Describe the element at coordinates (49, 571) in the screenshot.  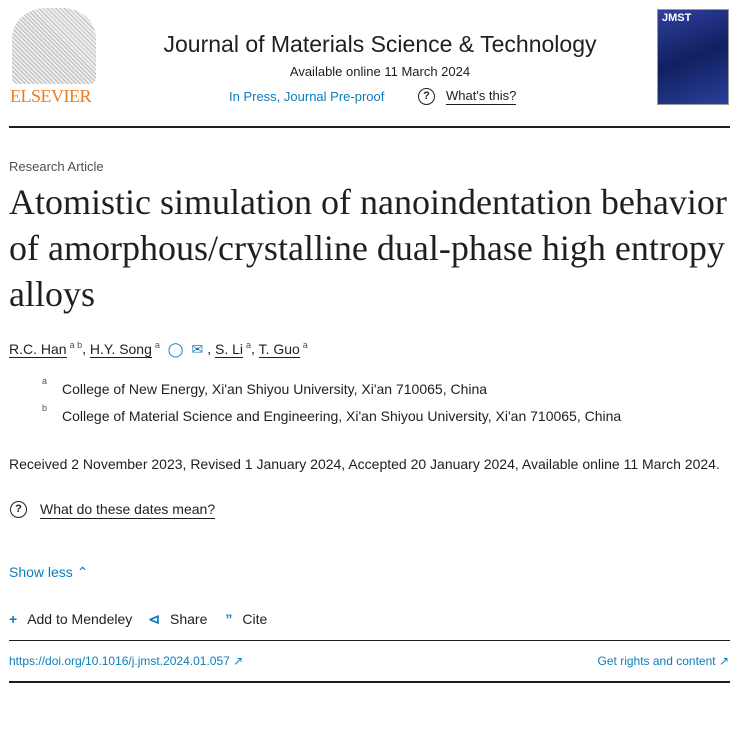
I see `show-less-button: Show less ⌃` at that location.